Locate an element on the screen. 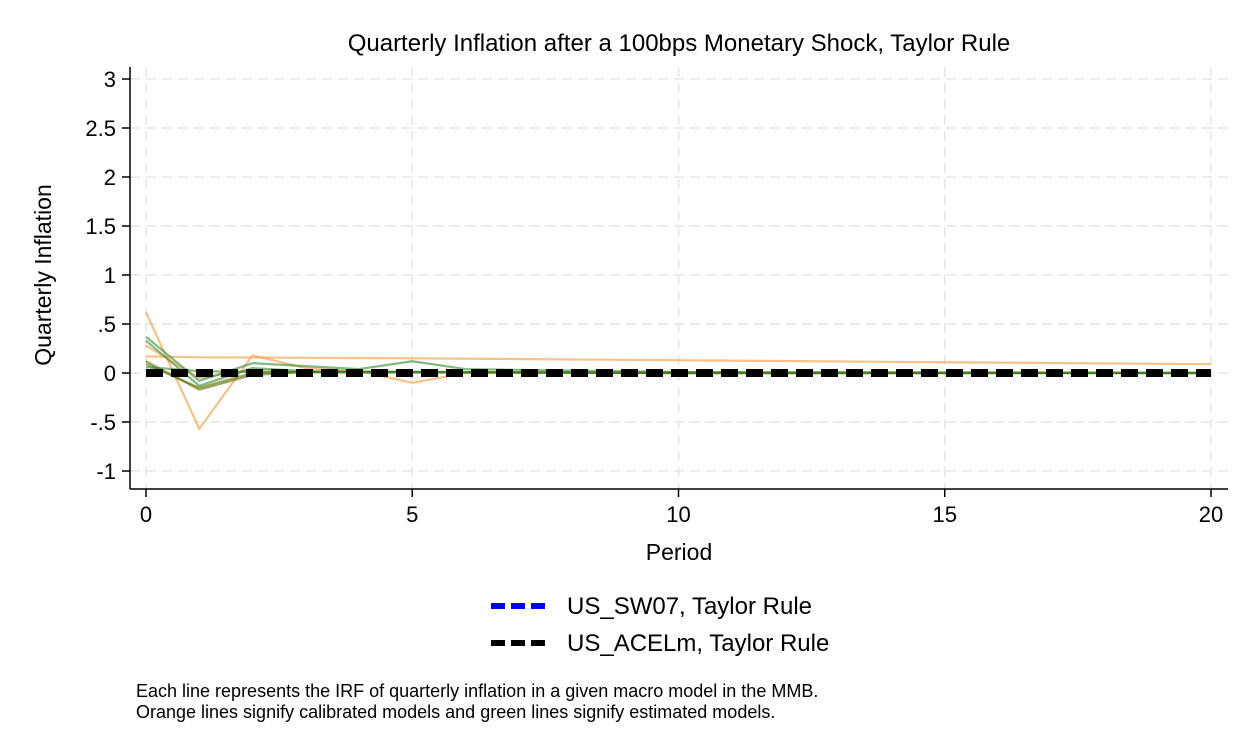 The width and height of the screenshot is (1255, 753). y-tick-label: 2.5 is located at coordinates (100, 128).